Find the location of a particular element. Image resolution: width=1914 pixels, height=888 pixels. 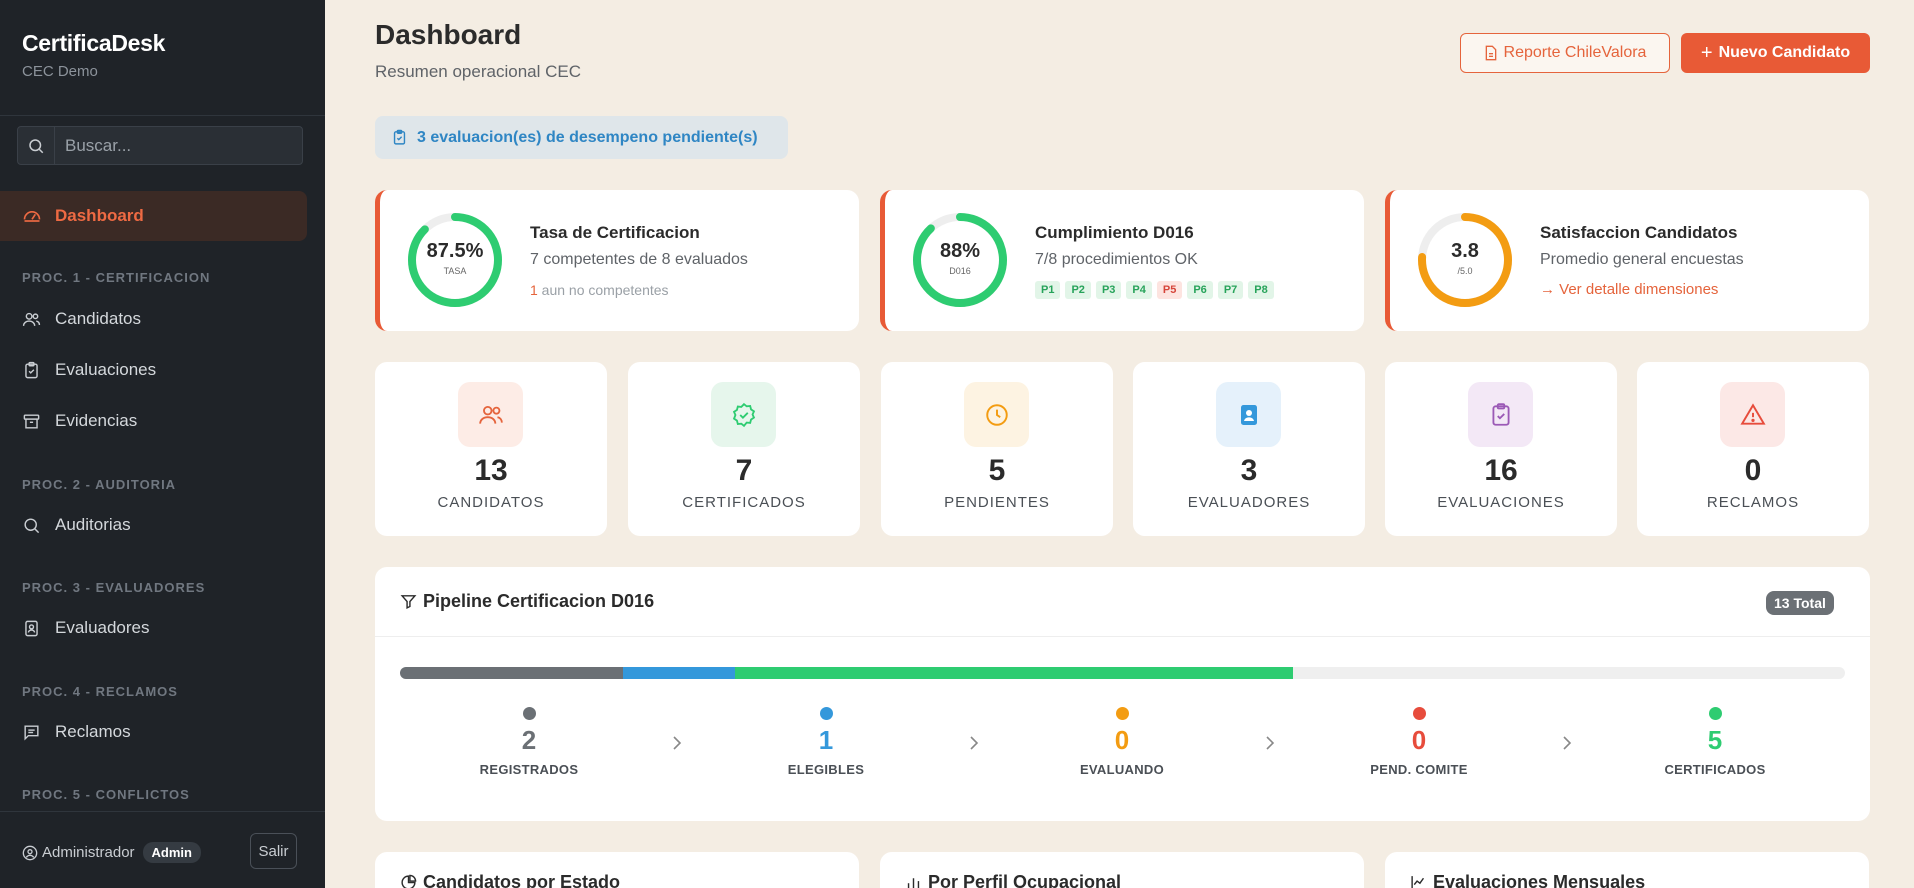

stage-comite: 0 PEND. COMITE is located at coordinates (1419, 742).